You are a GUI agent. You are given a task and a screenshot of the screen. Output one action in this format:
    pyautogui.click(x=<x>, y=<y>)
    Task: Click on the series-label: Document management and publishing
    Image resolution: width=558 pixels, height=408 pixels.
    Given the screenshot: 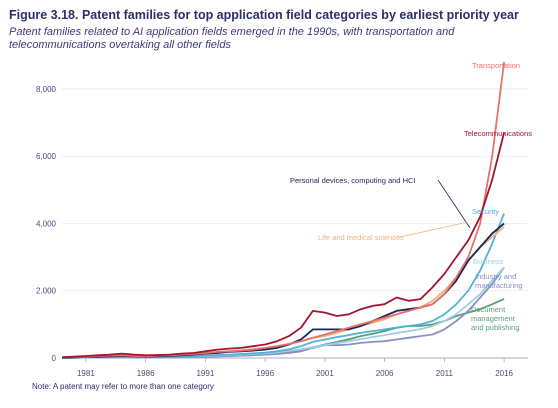 What is the action you would take?
    pyautogui.click(x=495, y=318)
    